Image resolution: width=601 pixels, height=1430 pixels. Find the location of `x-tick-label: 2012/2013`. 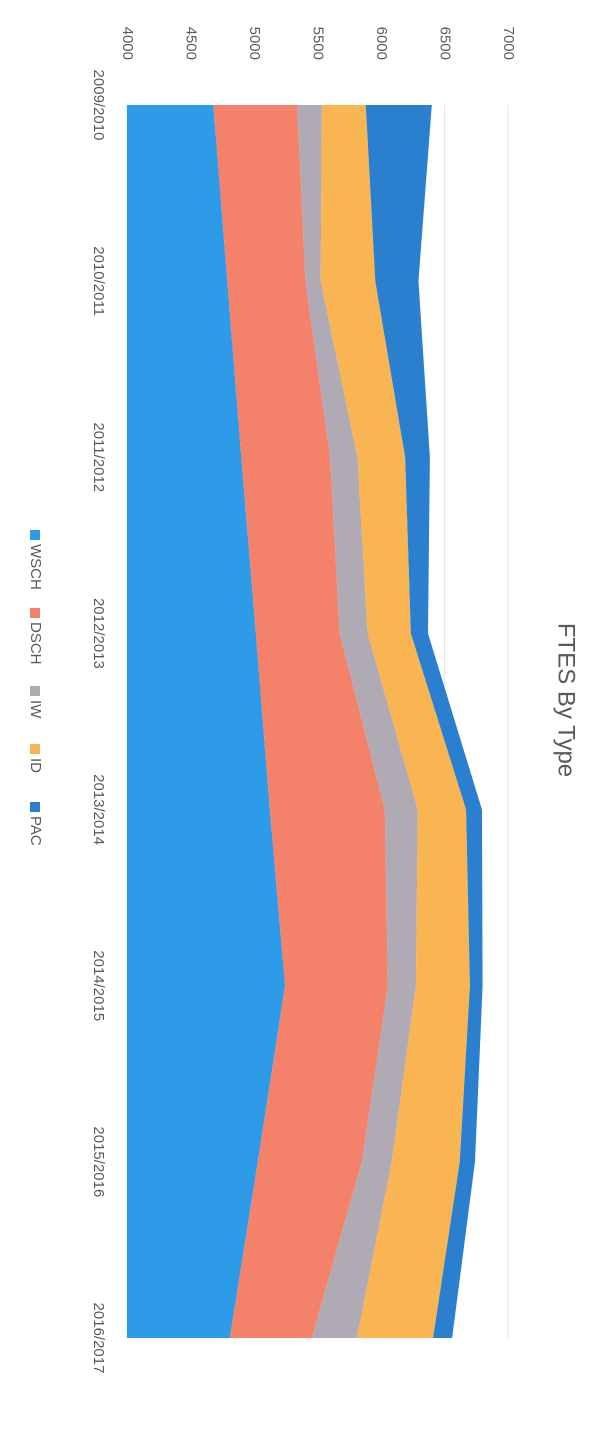

x-tick-label: 2012/2013 is located at coordinates (98, 633).